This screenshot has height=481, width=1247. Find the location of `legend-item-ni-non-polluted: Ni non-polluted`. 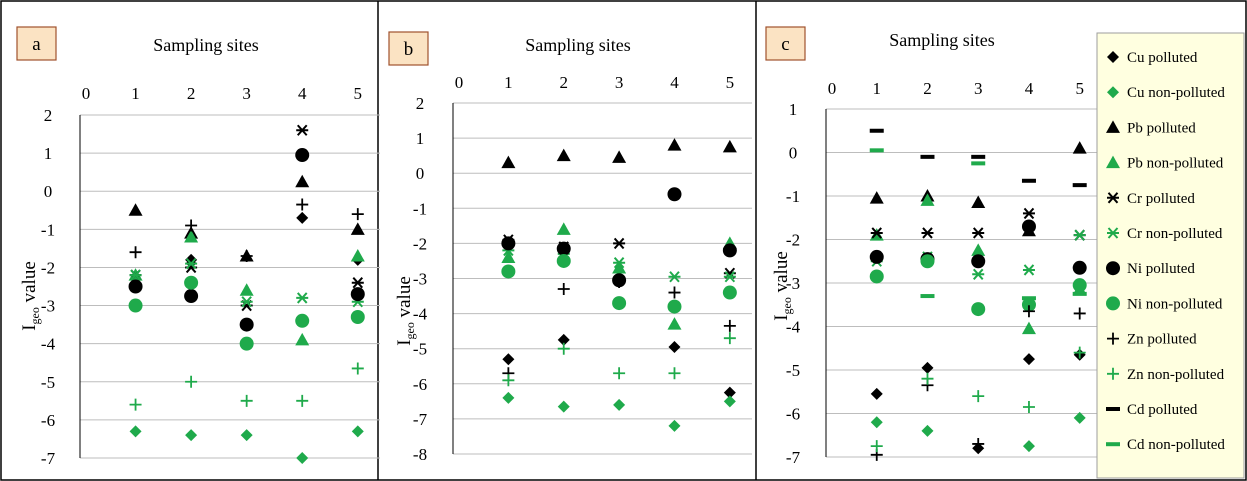

legend-item-ni-non-polluted: Ni non-polluted is located at coordinates (1164, 304).